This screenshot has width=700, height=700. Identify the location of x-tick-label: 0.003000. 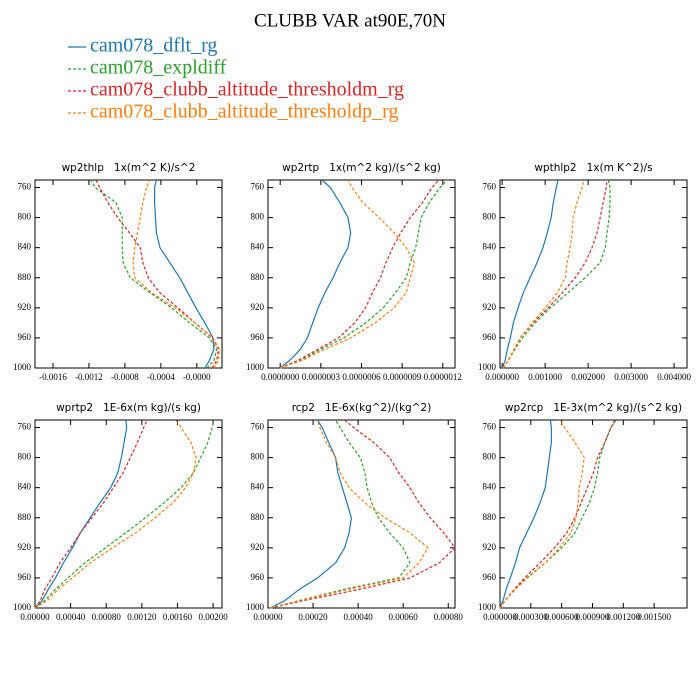
(631, 377).